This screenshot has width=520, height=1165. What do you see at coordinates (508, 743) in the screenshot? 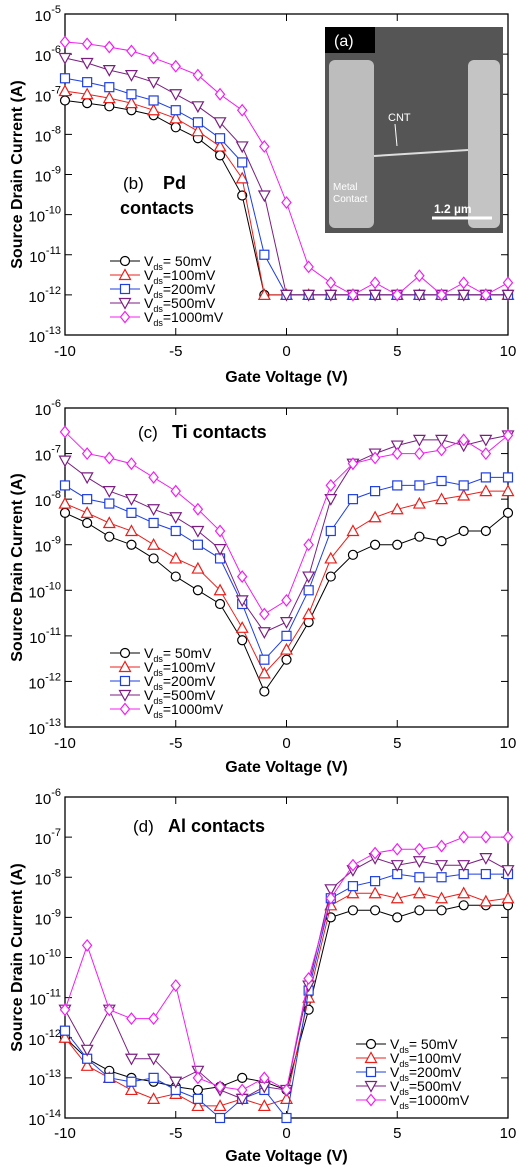
I see `x-tick-label: 10` at bounding box center [508, 743].